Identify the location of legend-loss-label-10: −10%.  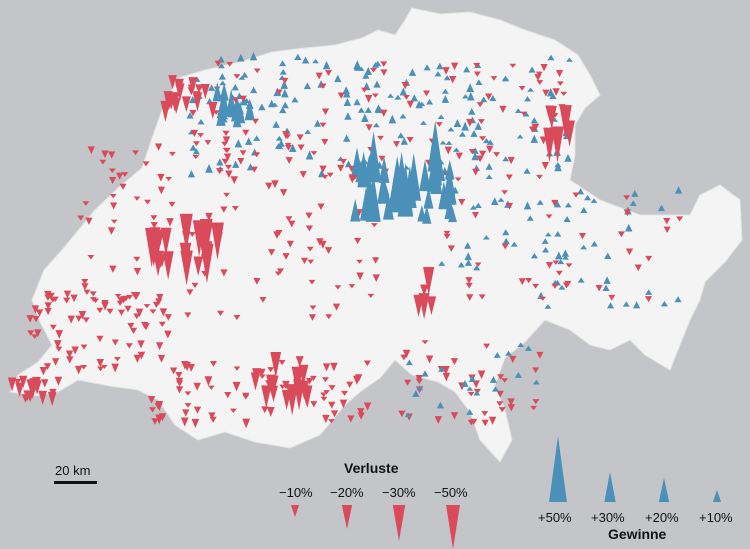
(296, 492).